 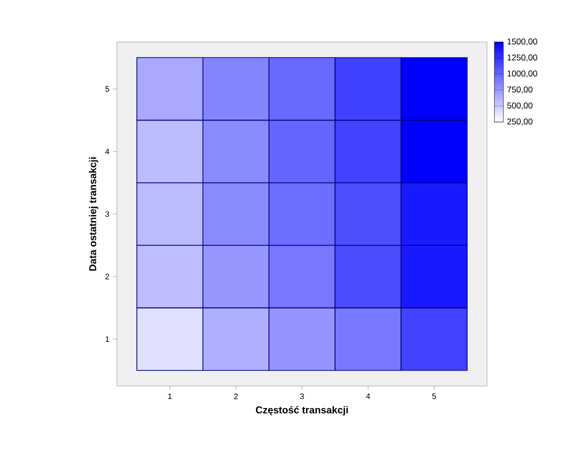 What do you see at coordinates (302, 411) in the screenshot?
I see `x-axis-title: Częstość transakcji` at bounding box center [302, 411].